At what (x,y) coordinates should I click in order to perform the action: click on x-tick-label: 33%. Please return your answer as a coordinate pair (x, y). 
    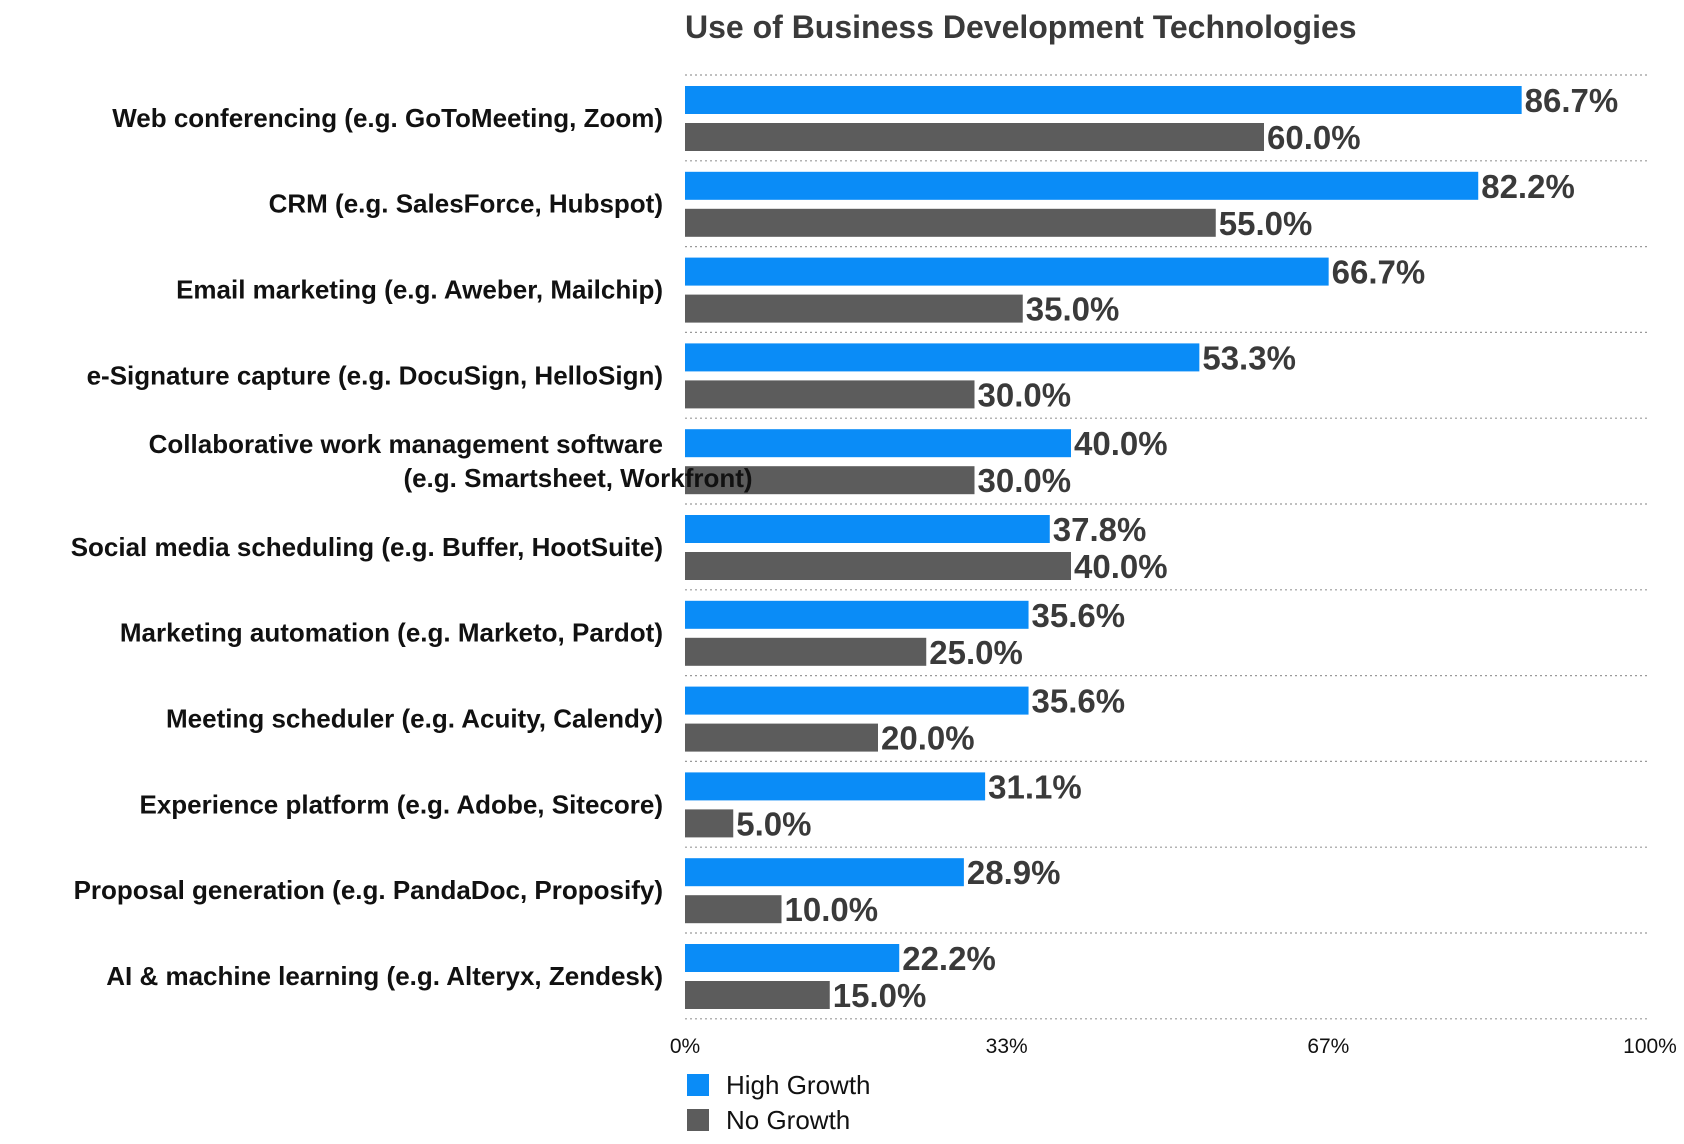
    Looking at the image, I should click on (1007, 1046).